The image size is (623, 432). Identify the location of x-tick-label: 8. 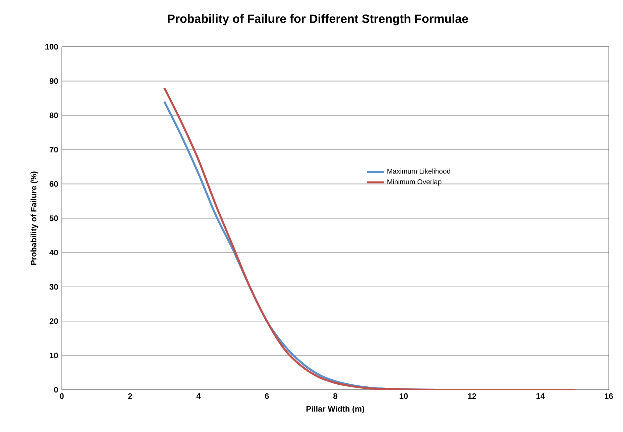
(336, 397).